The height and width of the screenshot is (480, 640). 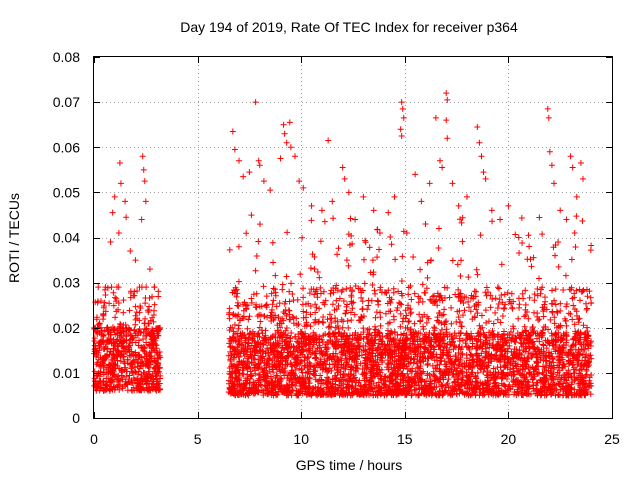 I want to click on y-axis-label: ROTI / TECUs, so click(x=14, y=238).